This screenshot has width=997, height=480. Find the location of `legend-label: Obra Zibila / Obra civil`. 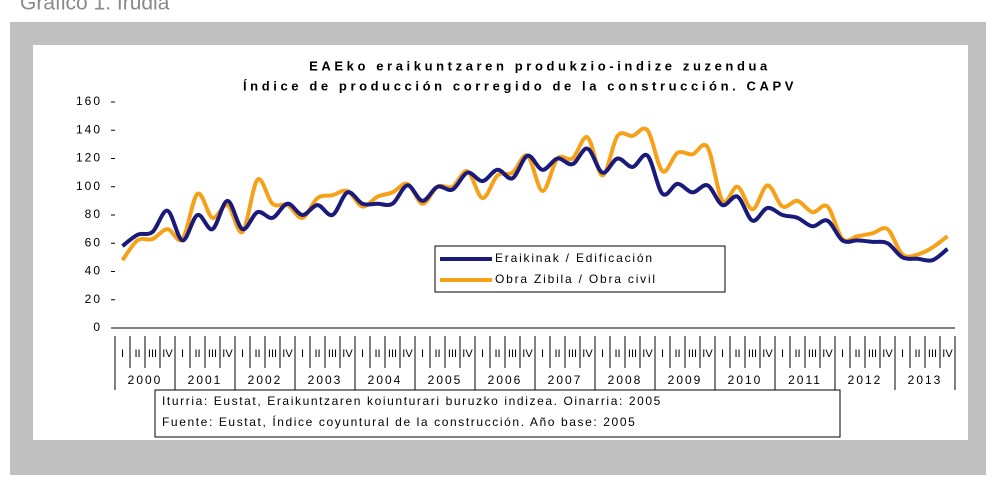

legend-label: Obra Zibila / Obra civil is located at coordinates (576, 279).